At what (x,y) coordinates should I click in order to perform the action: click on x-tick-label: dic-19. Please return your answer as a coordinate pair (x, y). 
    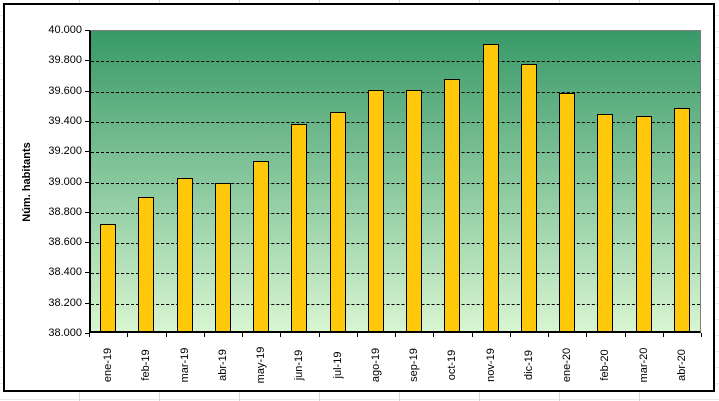
    Looking at the image, I should click on (529, 365).